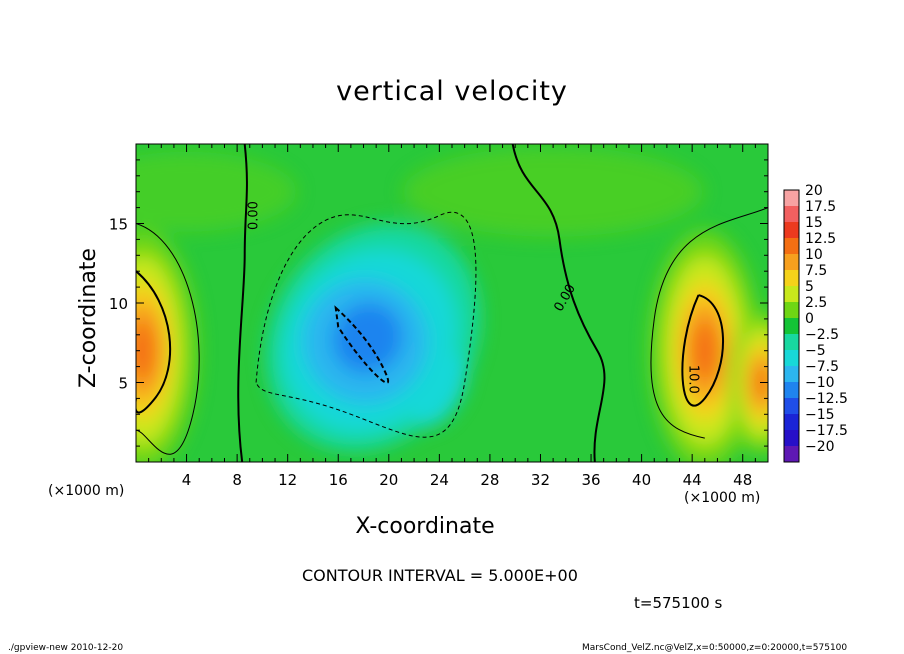 The height and width of the screenshot is (654, 904). I want to click on x-tick-label: 20, so click(388, 480).